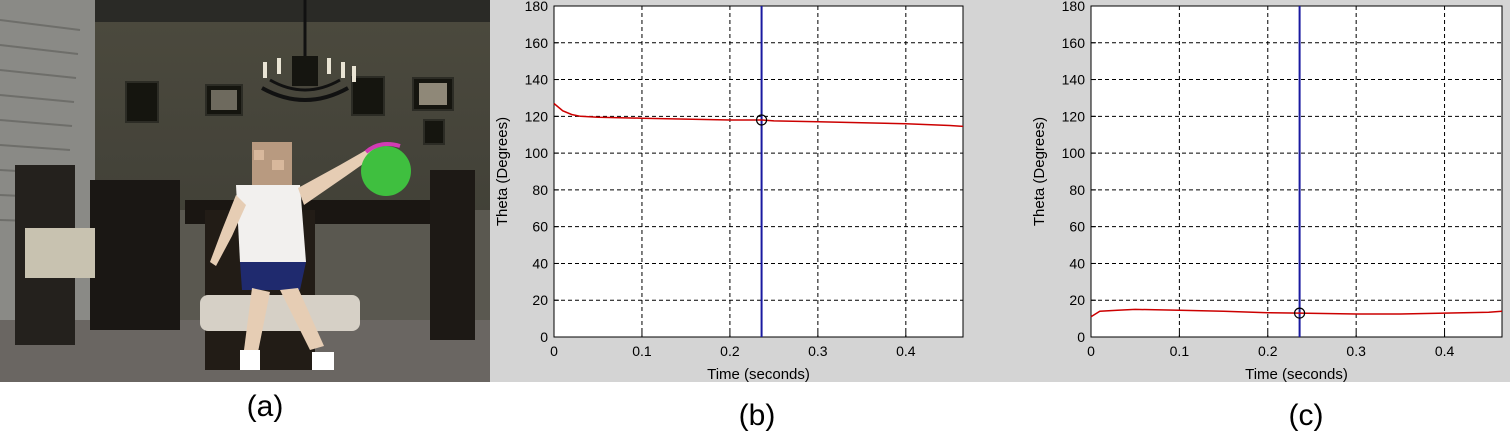  What do you see at coordinates (1306, 415) in the screenshot?
I see `caption-c: (c)` at bounding box center [1306, 415].